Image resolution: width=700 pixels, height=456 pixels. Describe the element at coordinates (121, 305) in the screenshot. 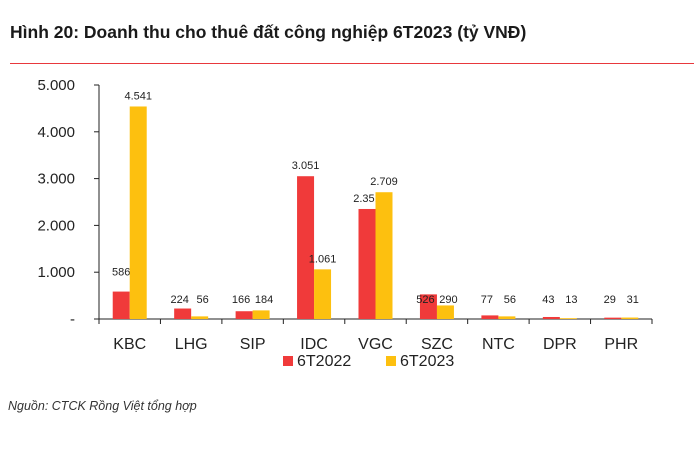

I see `bar-kbc-6t2022` at that location.